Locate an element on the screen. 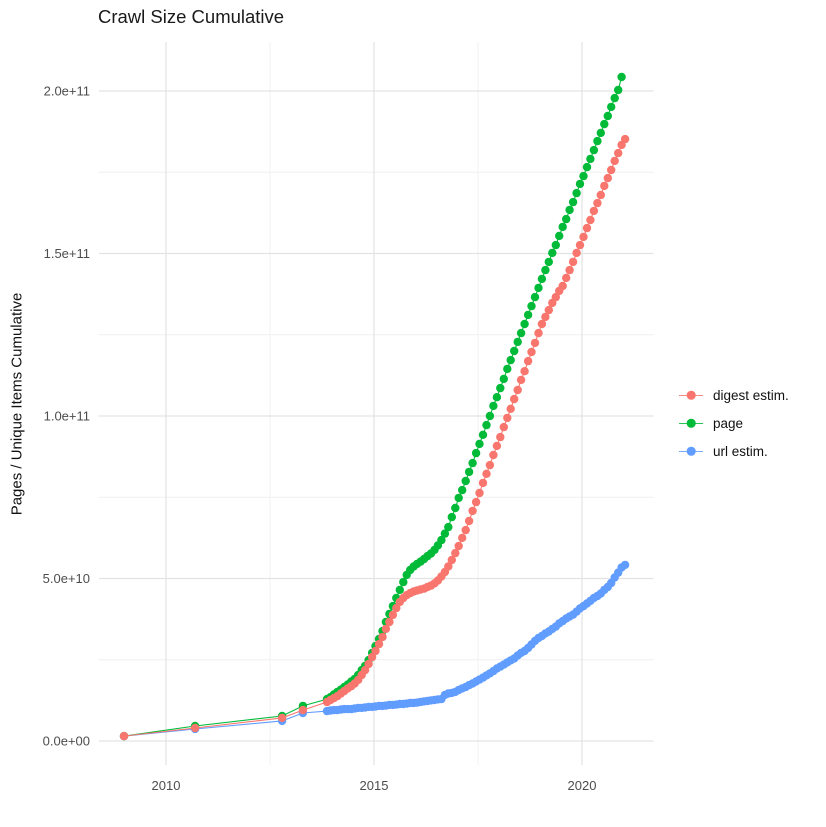 This screenshot has width=826, height=827. series-url-estim is located at coordinates (374, 650).